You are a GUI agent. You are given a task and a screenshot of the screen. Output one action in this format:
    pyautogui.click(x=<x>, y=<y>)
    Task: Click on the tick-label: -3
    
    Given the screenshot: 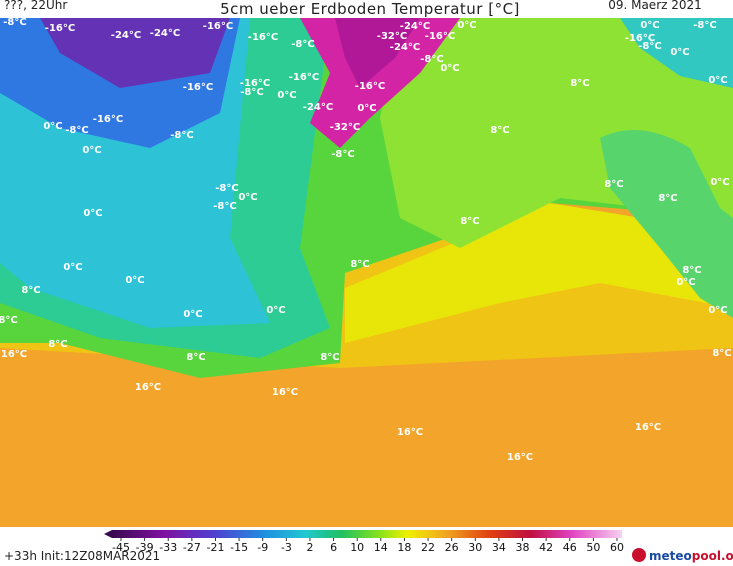 What is the action you would take?
    pyautogui.click(x=286, y=547)
    